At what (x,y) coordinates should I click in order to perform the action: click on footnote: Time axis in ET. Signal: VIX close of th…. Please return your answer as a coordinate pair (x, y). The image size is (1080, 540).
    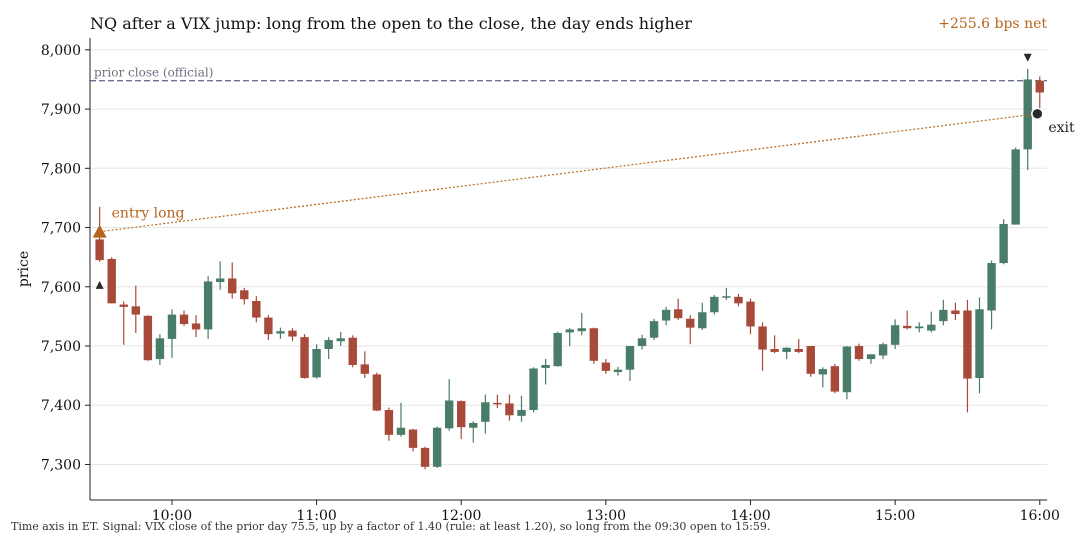
    Looking at the image, I should click on (391, 526).